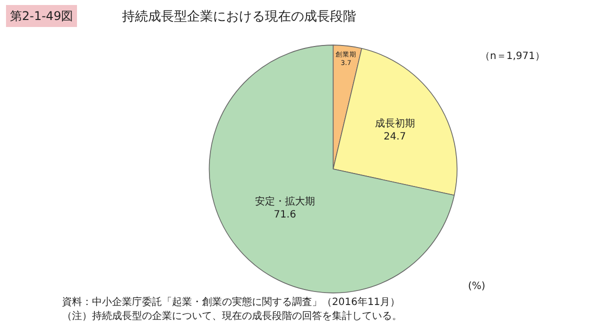 This screenshot has height=325, width=603. Describe the element at coordinates (395, 137) in the screenshot. I see `data-label: 24.7` at that location.